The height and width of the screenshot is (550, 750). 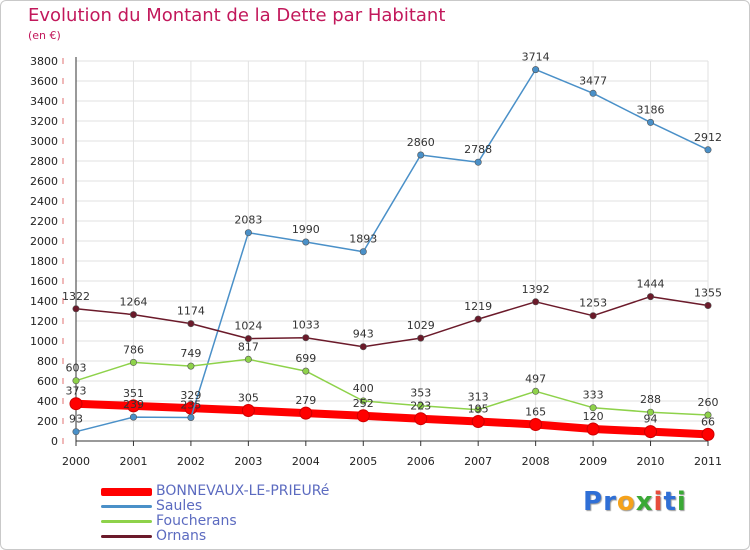 I want to click on data-label: 235, so click(x=190, y=405).